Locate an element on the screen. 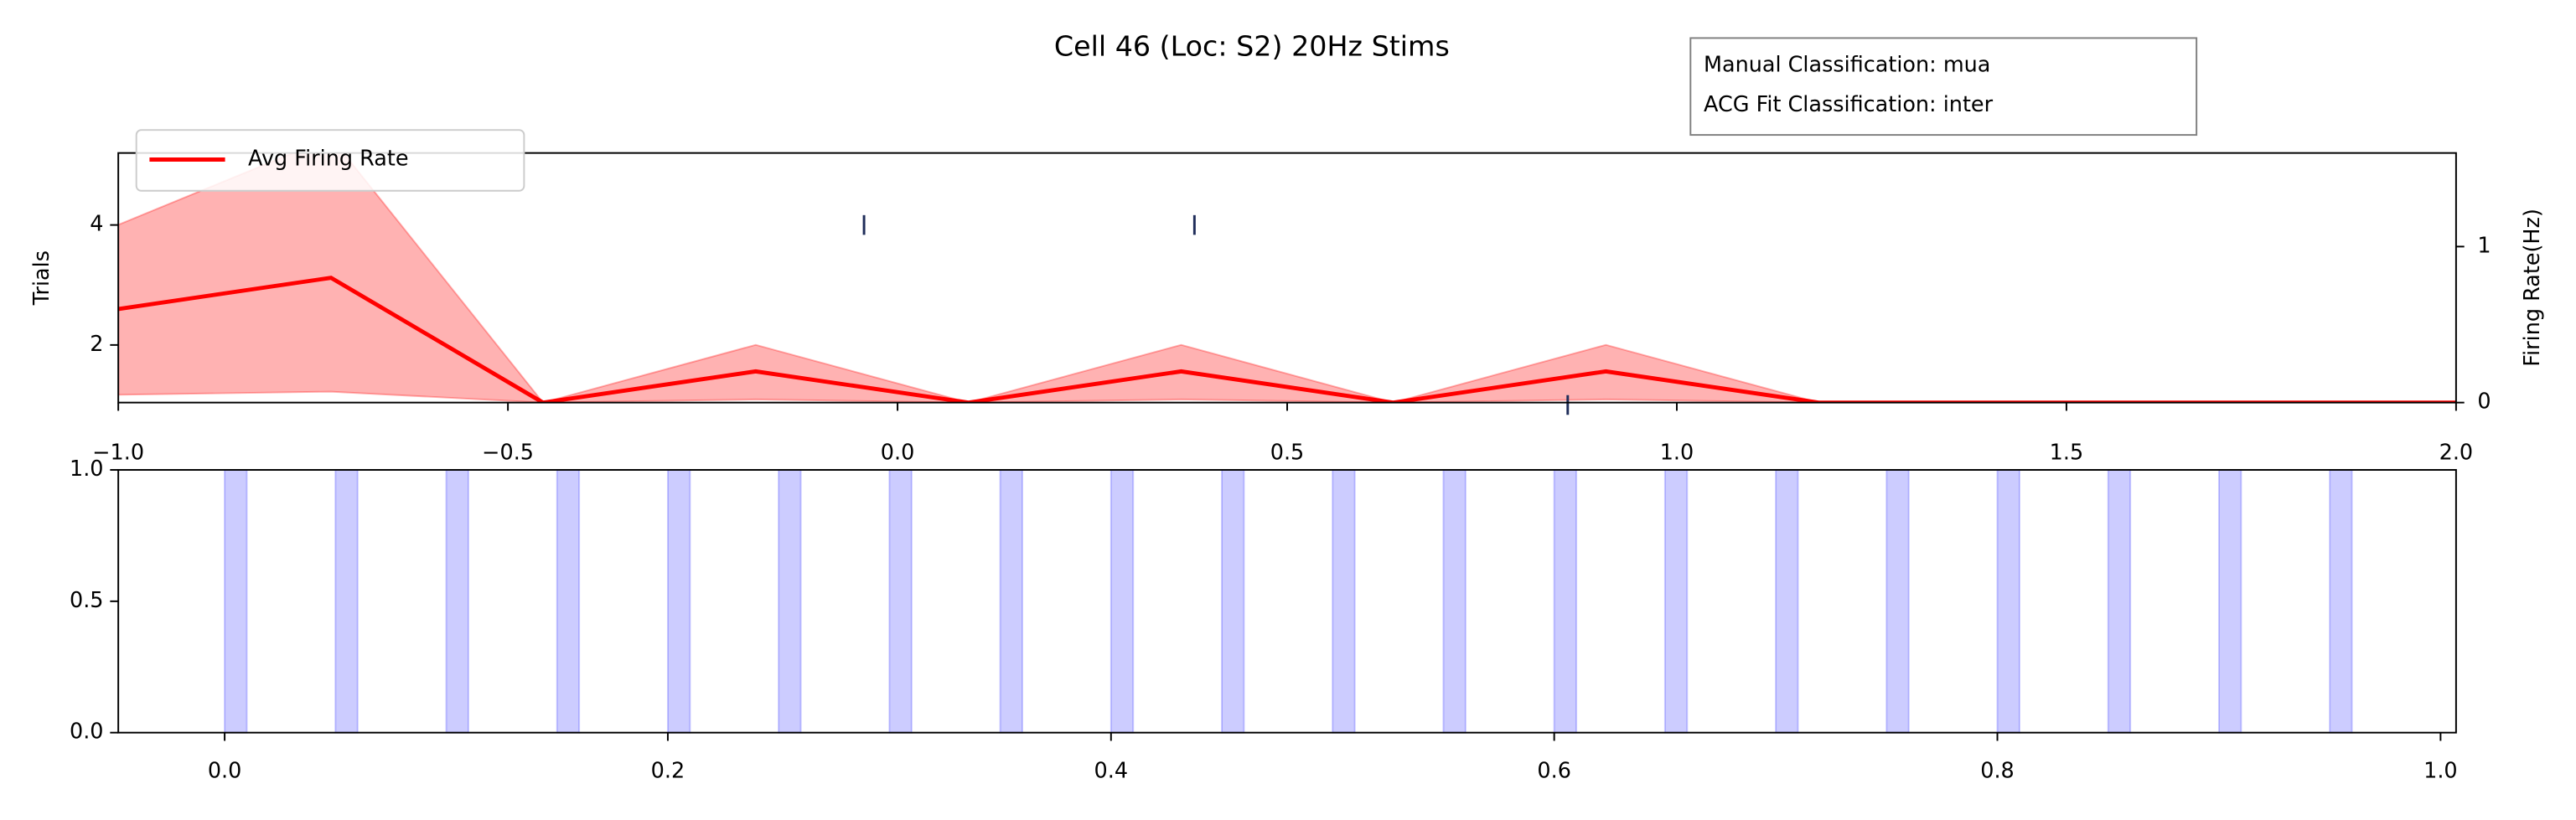 The height and width of the screenshot is (820, 2576). x-tick-label: 0.8 is located at coordinates (1997, 771).